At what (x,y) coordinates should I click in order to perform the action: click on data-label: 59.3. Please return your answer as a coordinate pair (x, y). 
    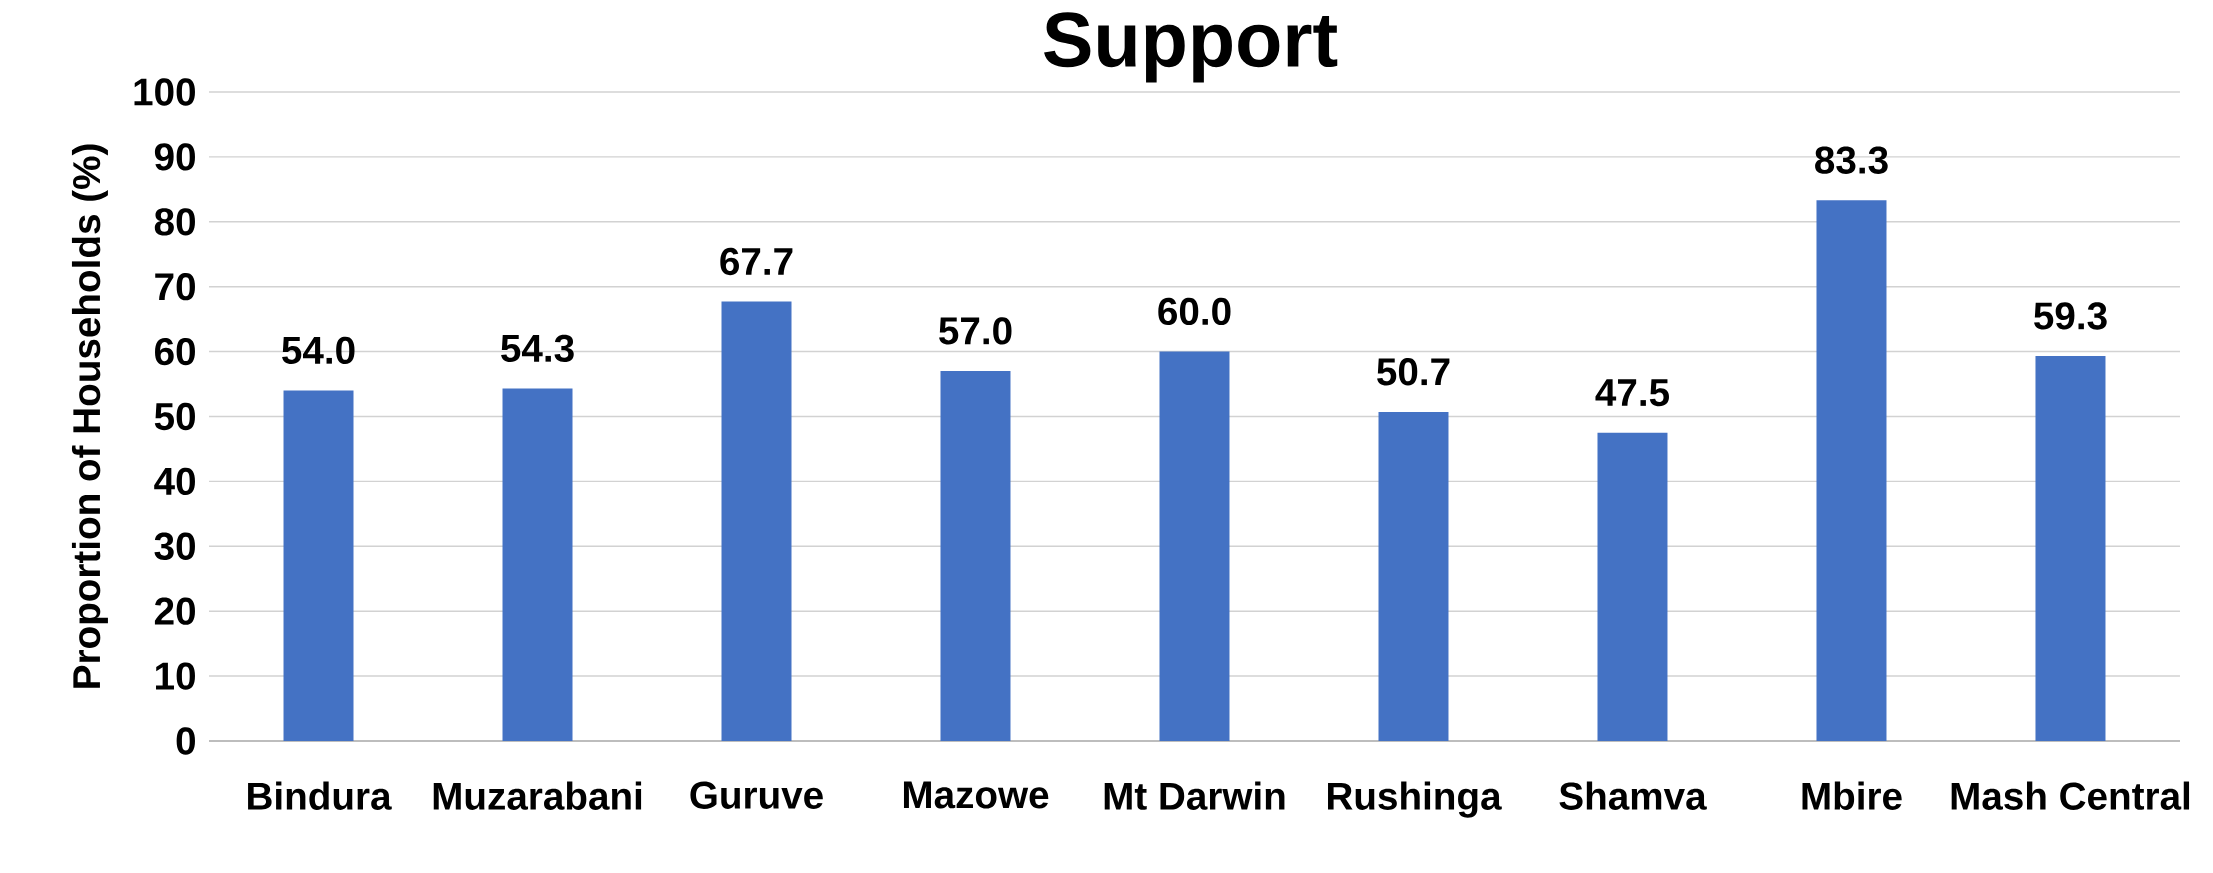
    Looking at the image, I should click on (2070, 316).